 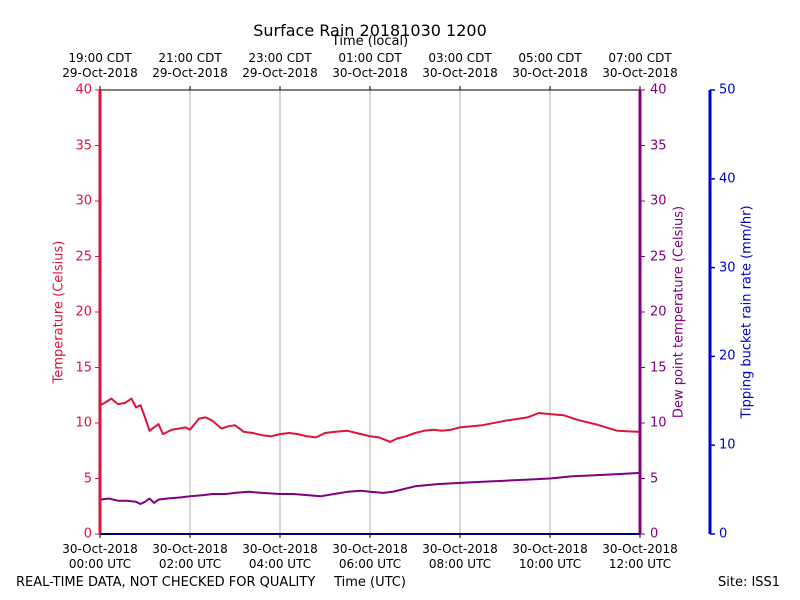 What do you see at coordinates (727, 356) in the screenshot?
I see `tick-label-y-rain-2: 20` at bounding box center [727, 356].